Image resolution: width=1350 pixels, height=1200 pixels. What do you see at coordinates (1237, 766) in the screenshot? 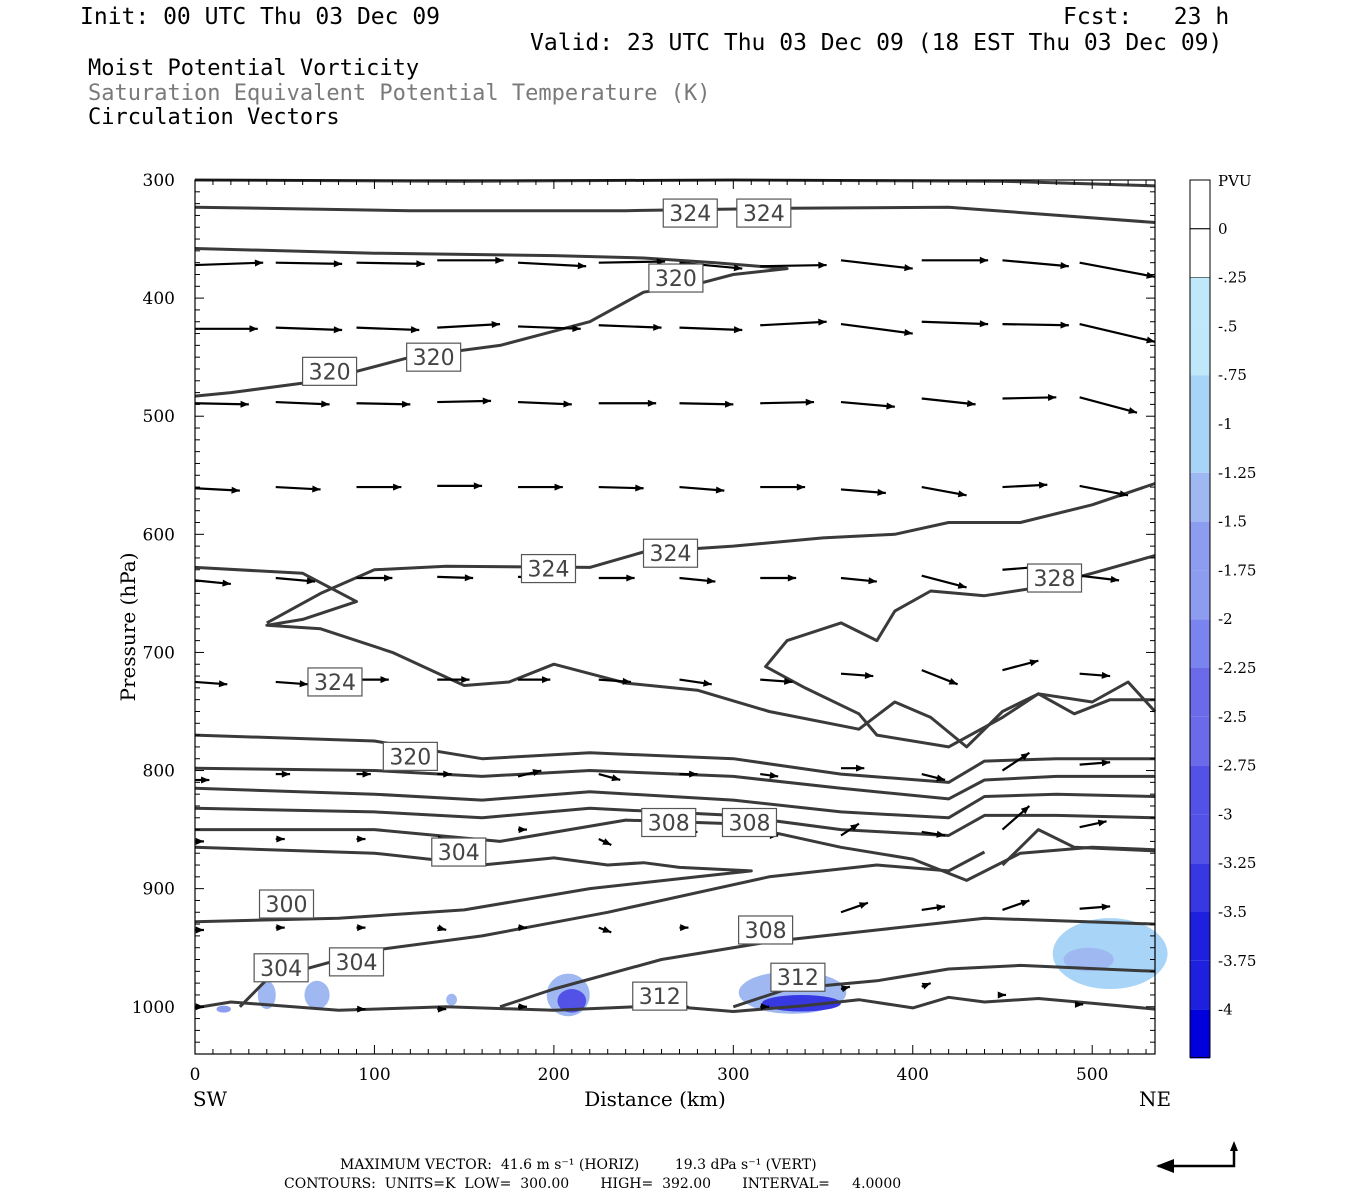
I see `colorbar-label: -2.75` at bounding box center [1237, 766].